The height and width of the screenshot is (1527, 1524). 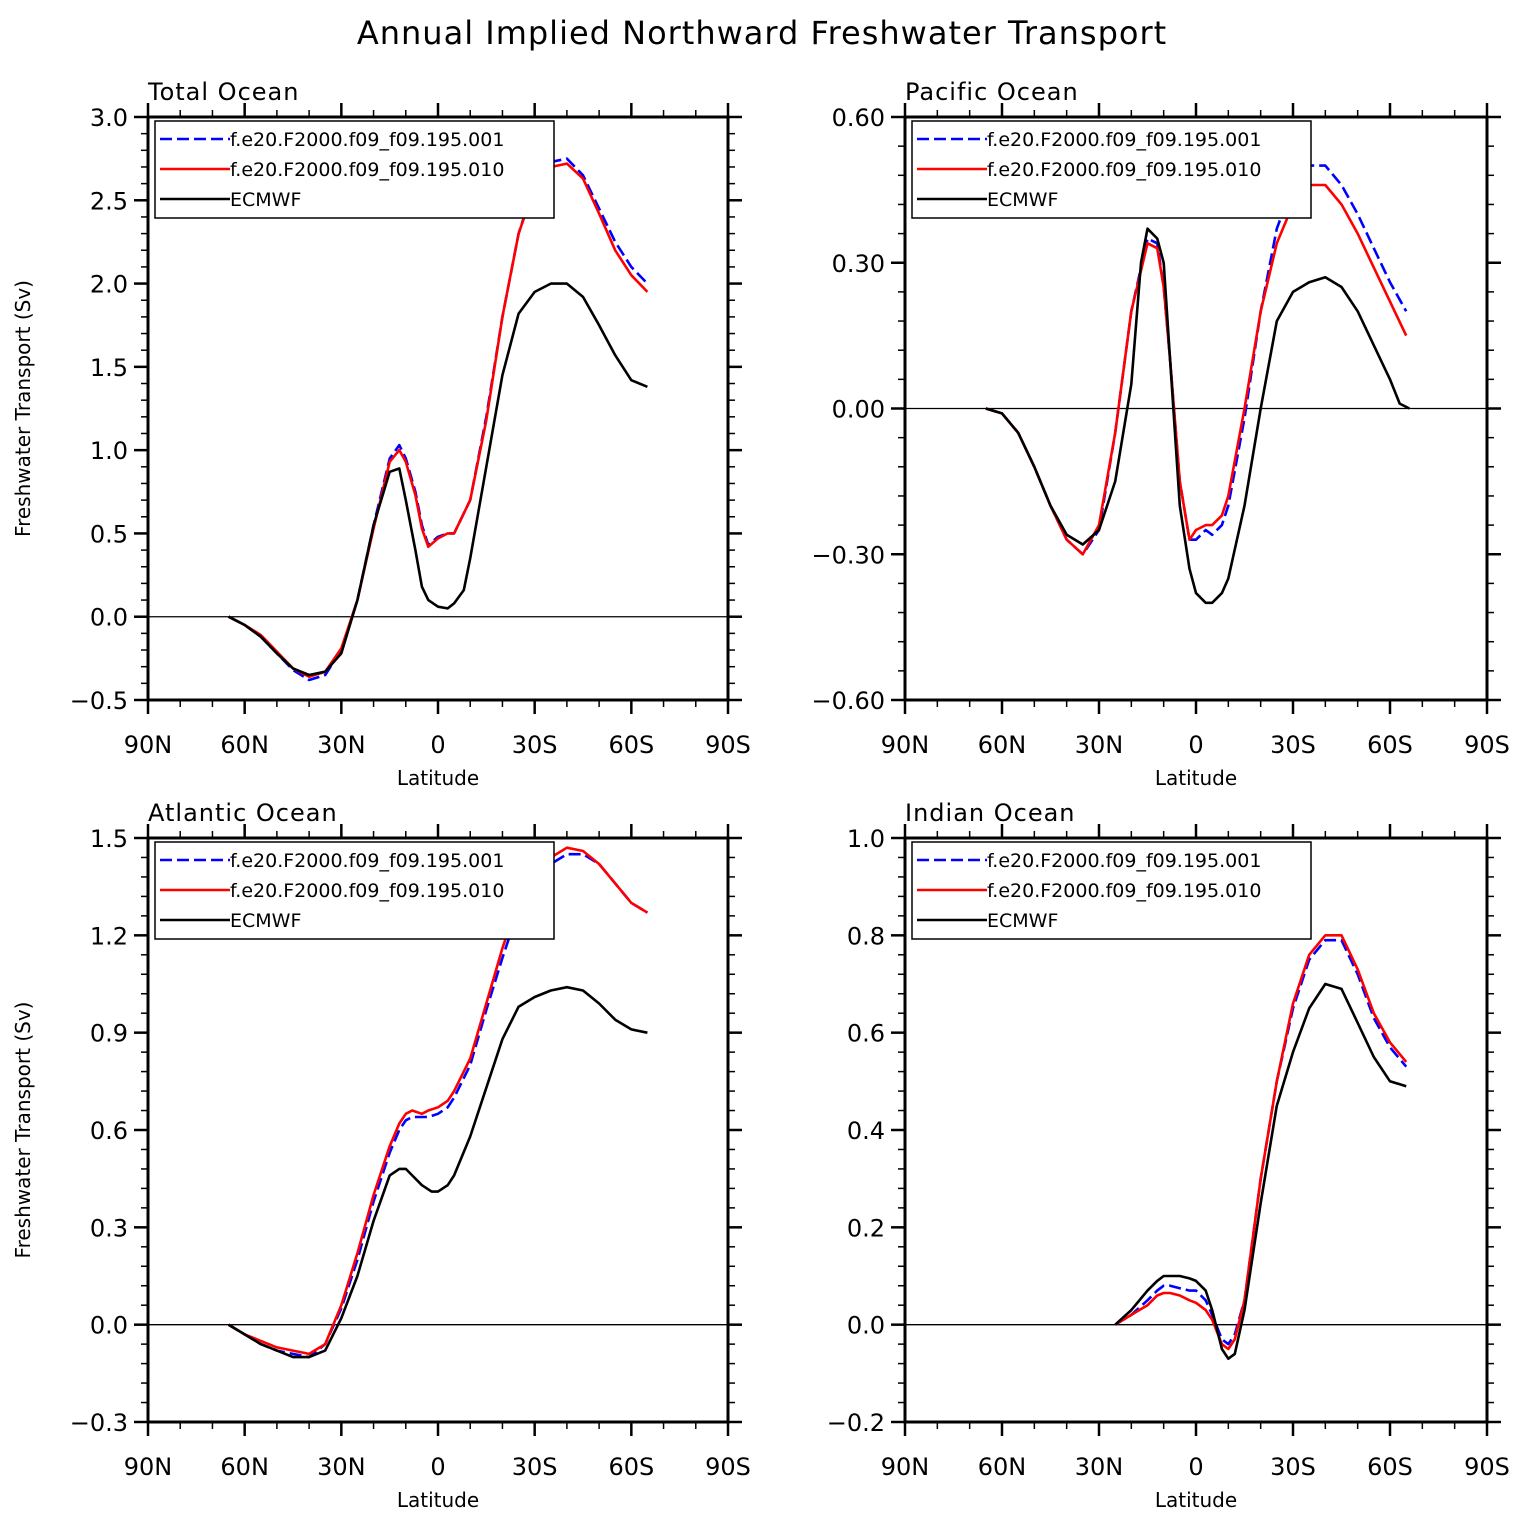 I want to click on panel-title: Total Ocean, so click(x=223, y=92).